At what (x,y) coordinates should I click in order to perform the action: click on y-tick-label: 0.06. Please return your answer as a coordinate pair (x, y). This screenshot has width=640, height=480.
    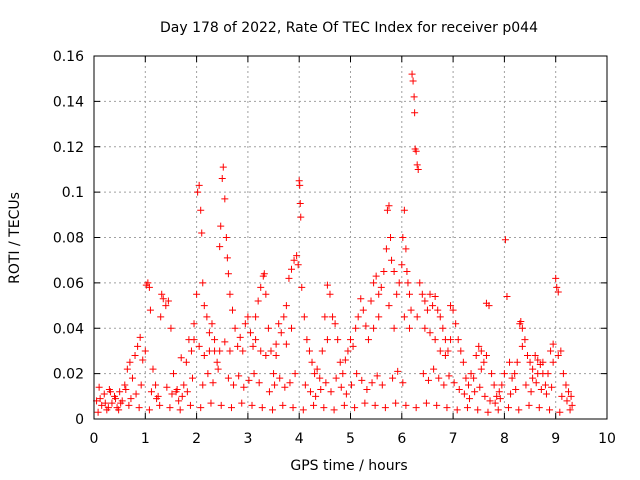
    Looking at the image, I should click on (68, 284).